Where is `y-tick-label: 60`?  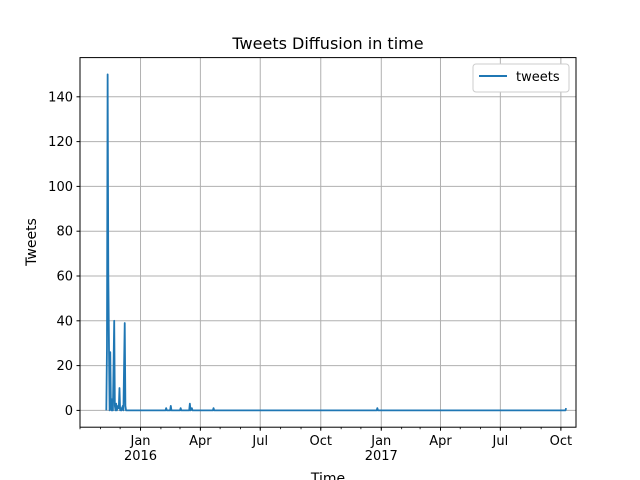 y-tick-label: 60 is located at coordinates (64, 277).